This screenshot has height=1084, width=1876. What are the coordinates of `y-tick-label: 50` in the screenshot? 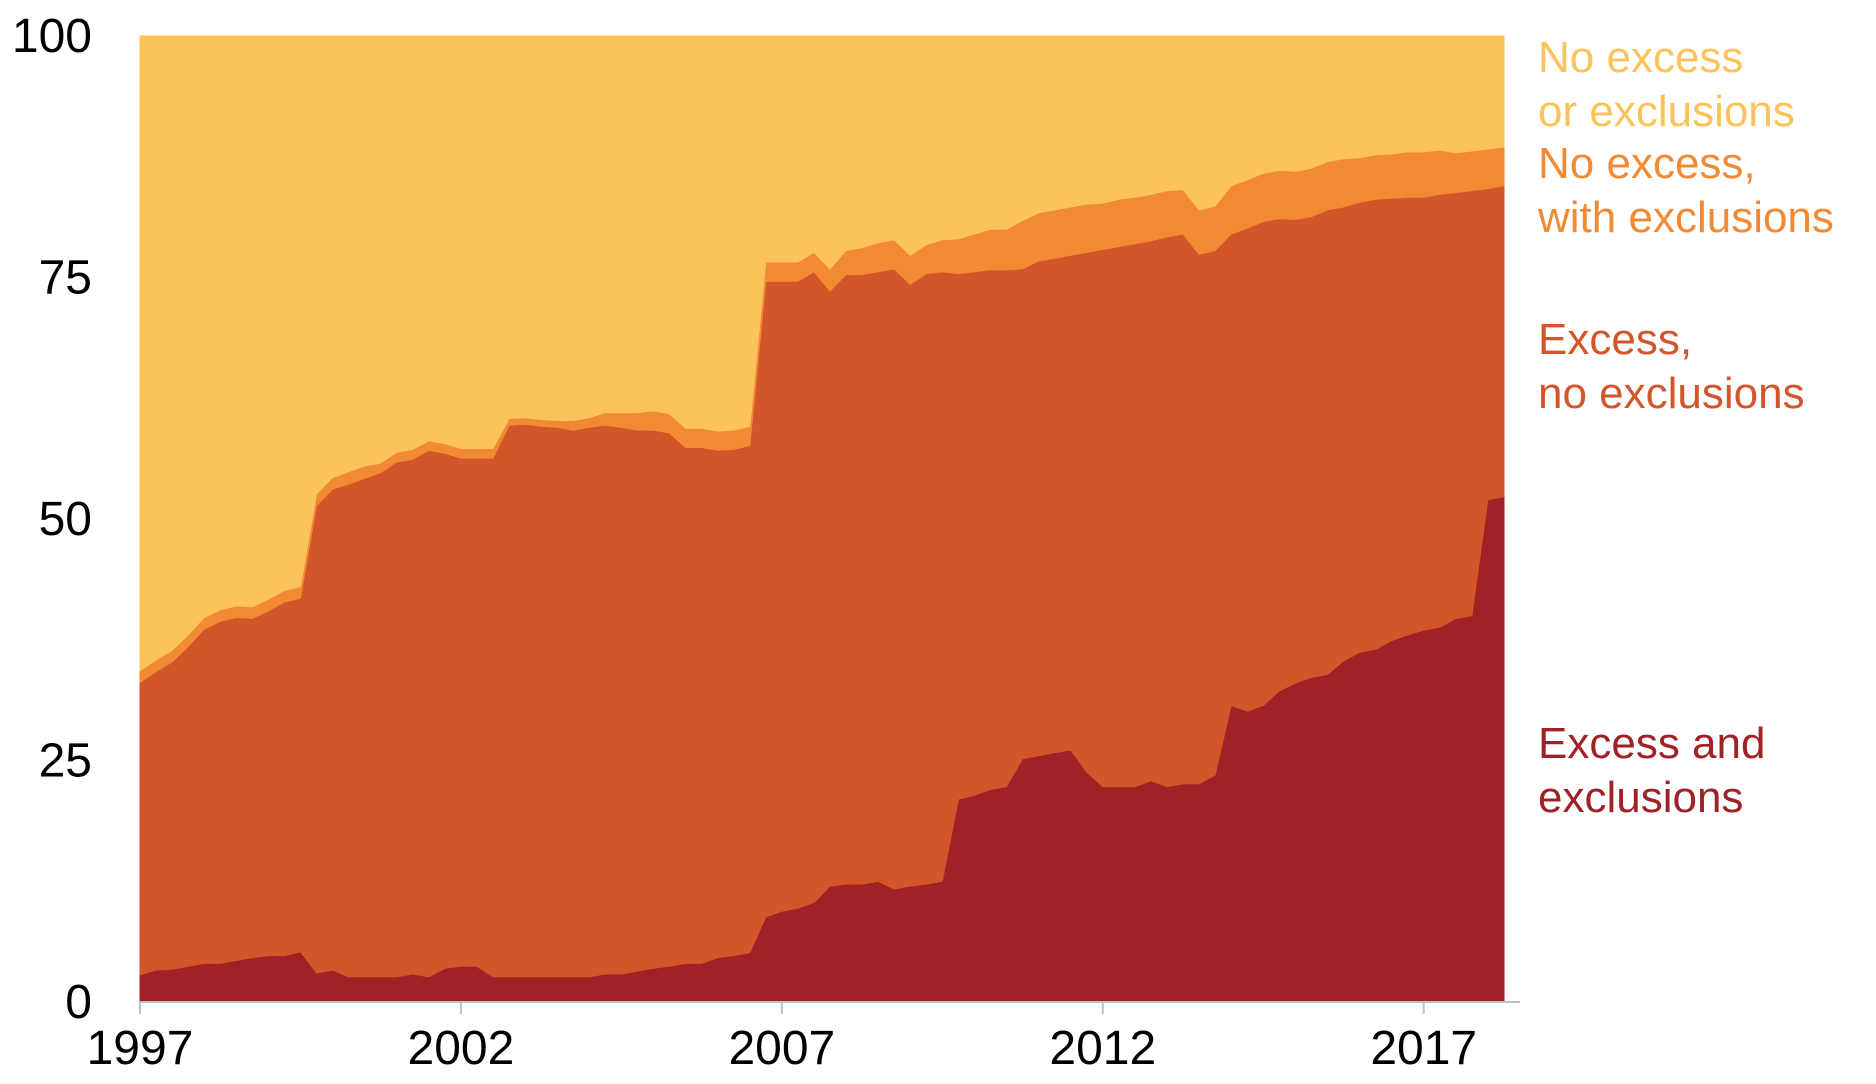 It's located at (65, 519).